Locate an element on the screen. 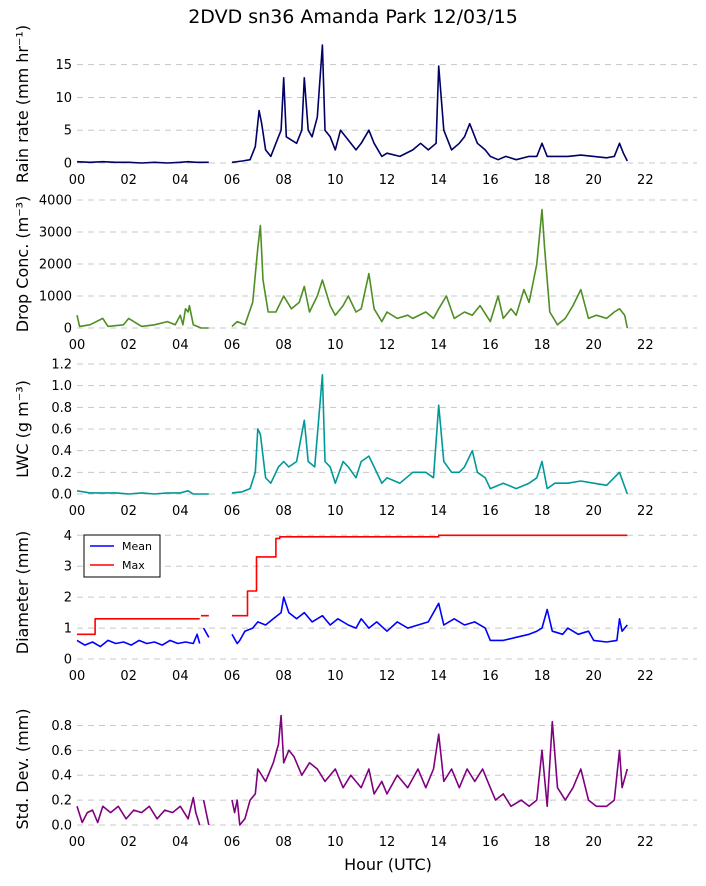 The image size is (706, 886). y-tick-label: 2000 is located at coordinates (55, 265).